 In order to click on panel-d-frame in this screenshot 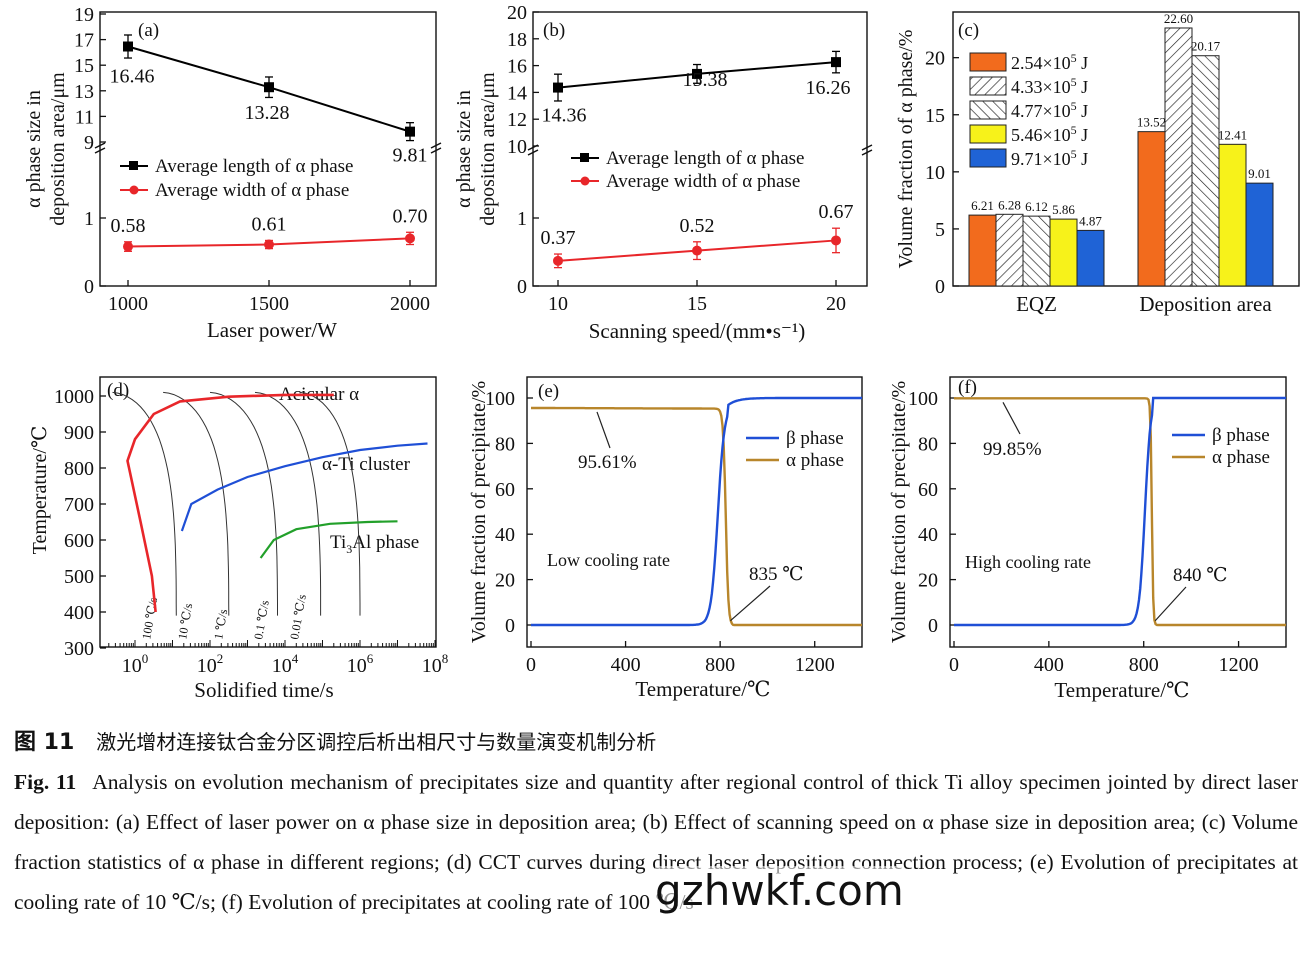, I will do `click(268, 512)`.